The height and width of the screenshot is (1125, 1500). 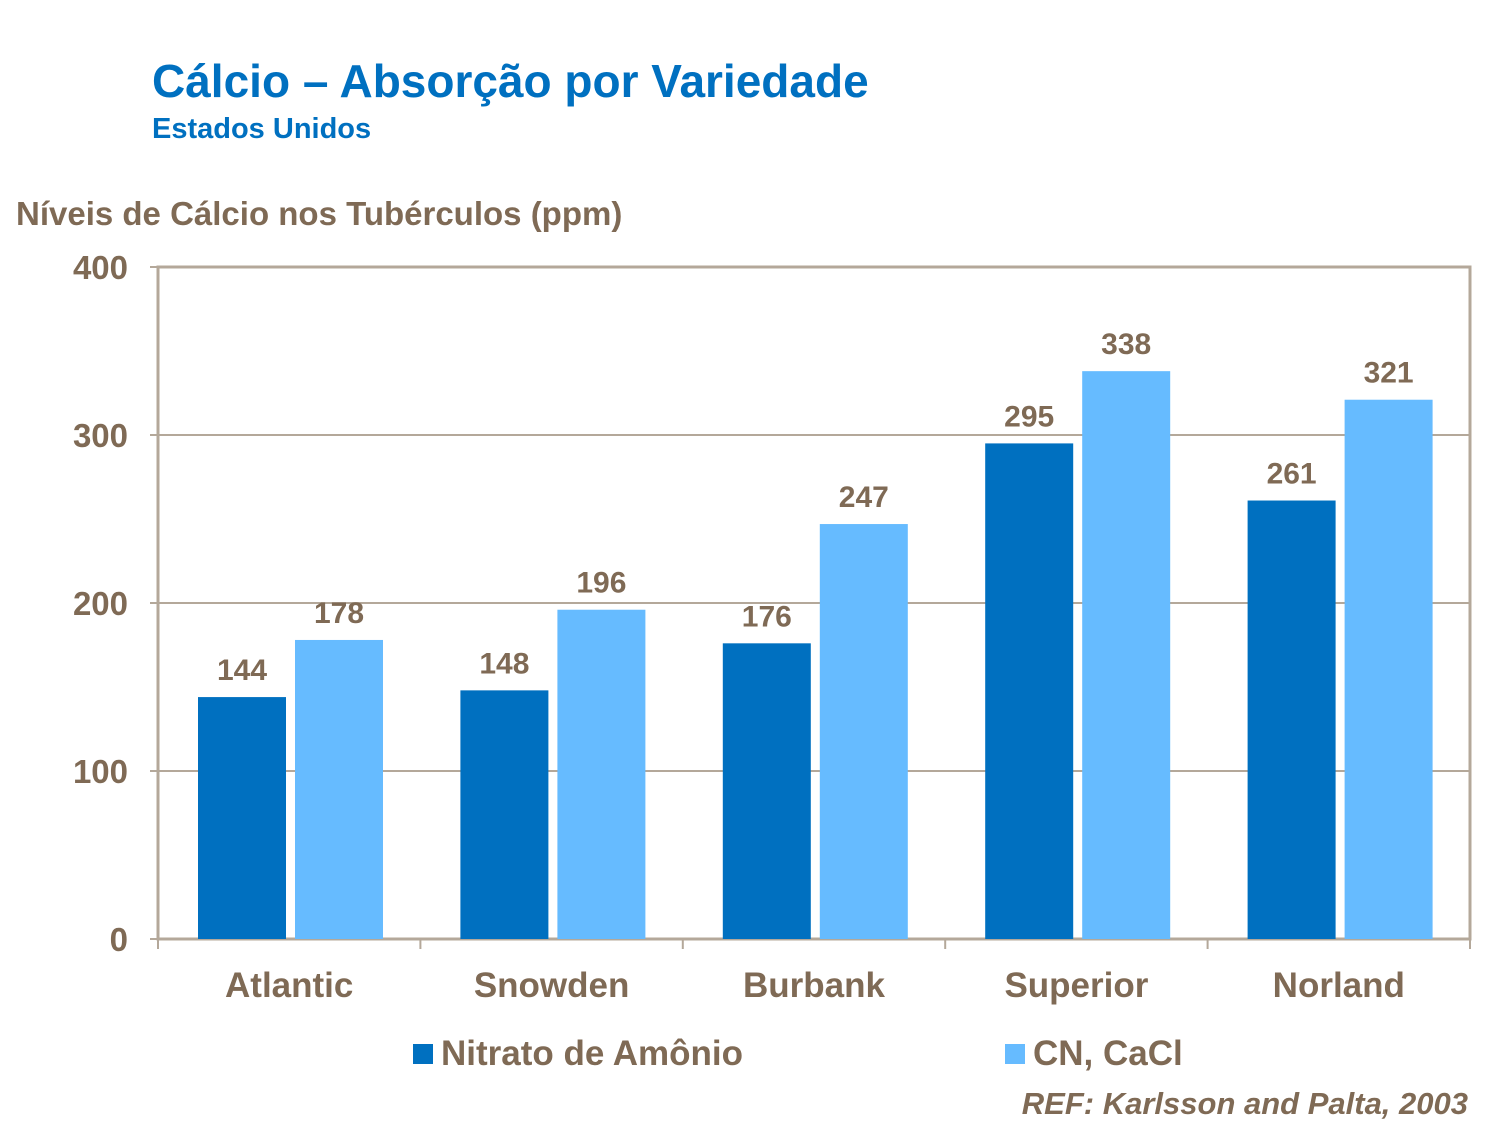 I want to click on legend-label: CN, CaCl, so click(x=1108, y=1053).